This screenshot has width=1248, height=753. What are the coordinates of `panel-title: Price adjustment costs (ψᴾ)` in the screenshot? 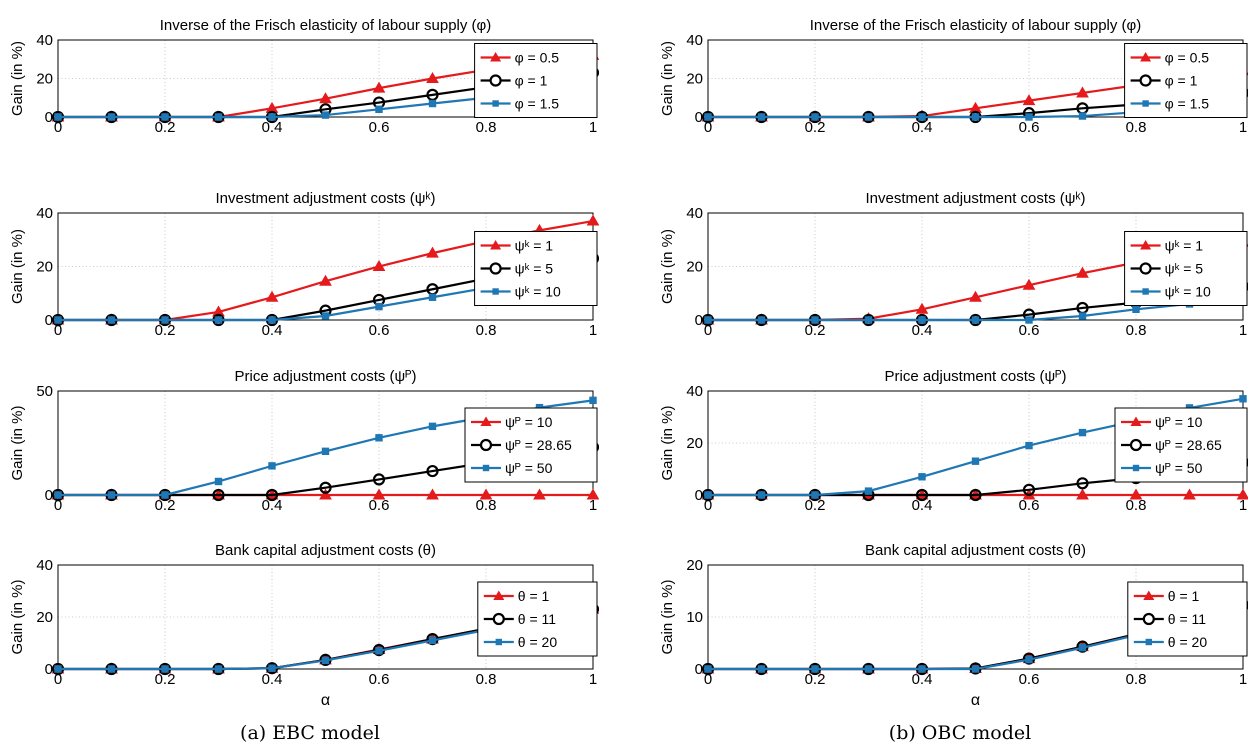 It's located at (325, 376).